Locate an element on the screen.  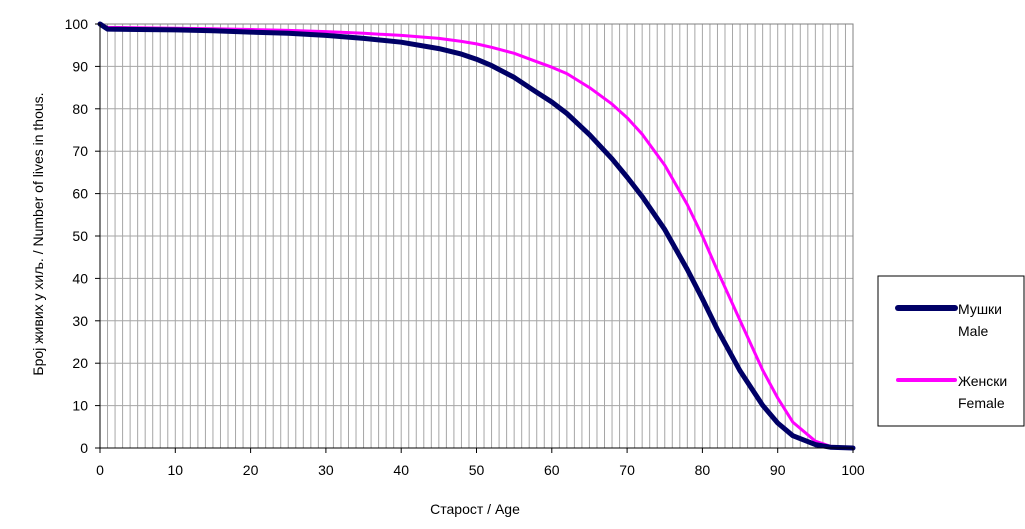
x-tick-label: 80 is located at coordinates (703, 470).